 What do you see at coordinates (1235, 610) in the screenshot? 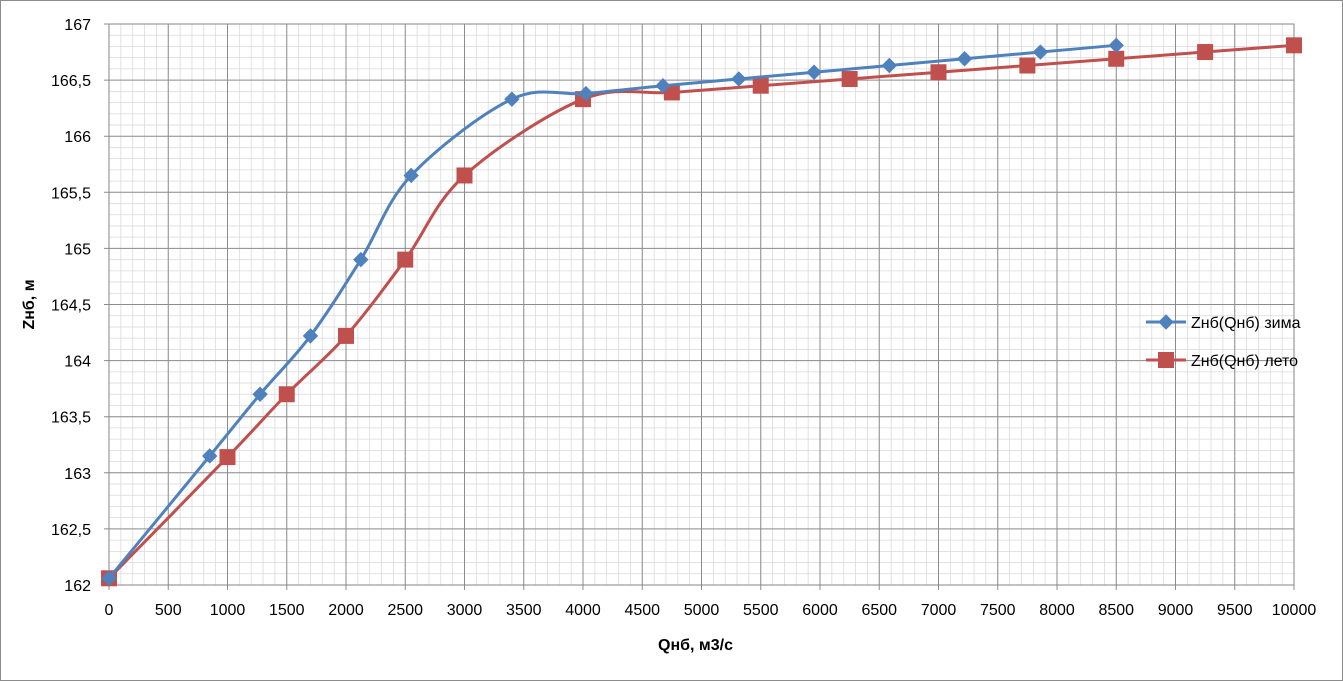
I see `x-tick-label: 9500` at bounding box center [1235, 610].